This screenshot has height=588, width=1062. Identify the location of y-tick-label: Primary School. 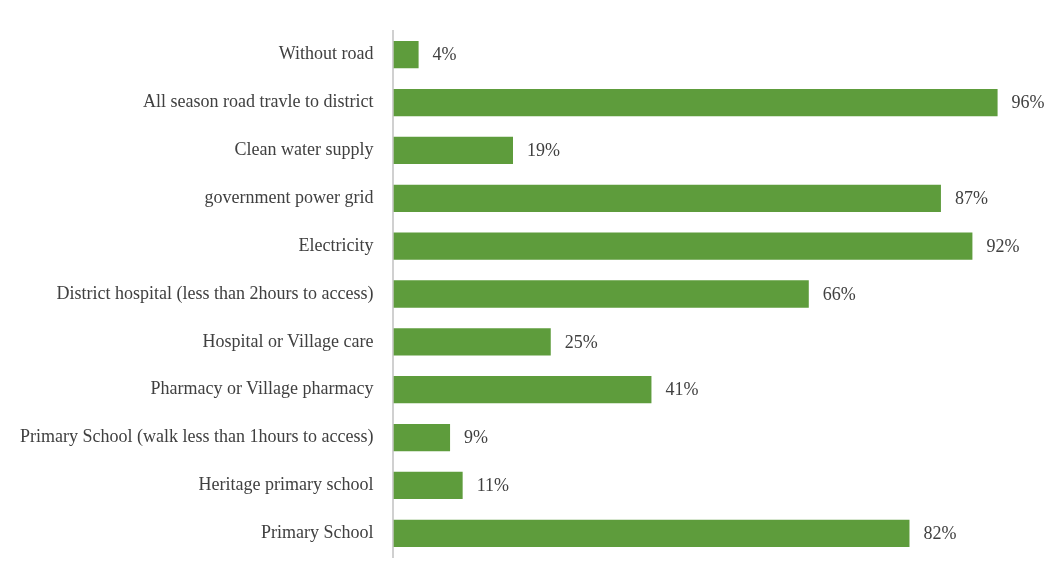
(317, 532).